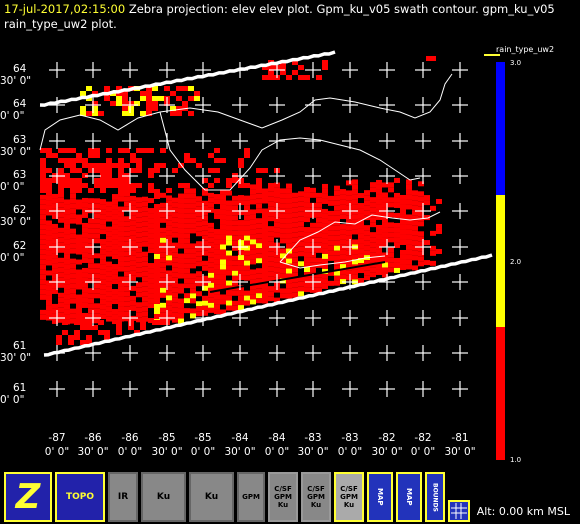 This screenshot has width=580, height=524. I want to click on lon-label-deg: -83, so click(313, 438).